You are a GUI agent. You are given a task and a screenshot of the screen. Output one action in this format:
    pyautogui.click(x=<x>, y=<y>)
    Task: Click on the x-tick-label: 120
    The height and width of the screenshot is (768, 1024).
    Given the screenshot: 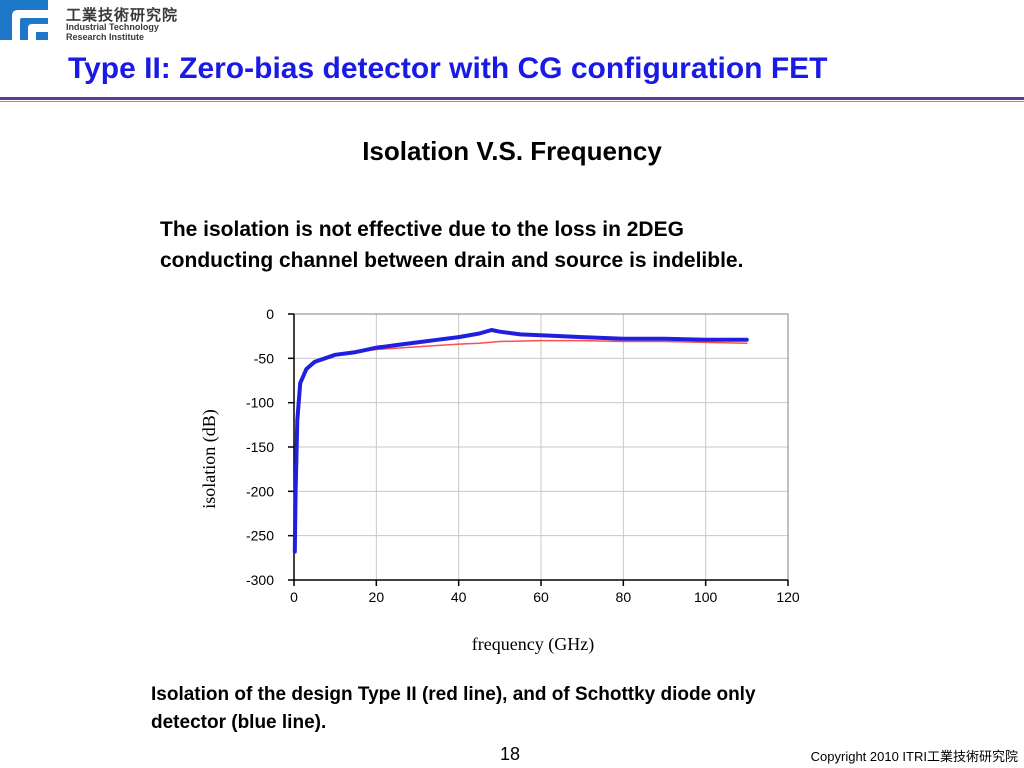 What is the action you would take?
    pyautogui.click(x=788, y=597)
    